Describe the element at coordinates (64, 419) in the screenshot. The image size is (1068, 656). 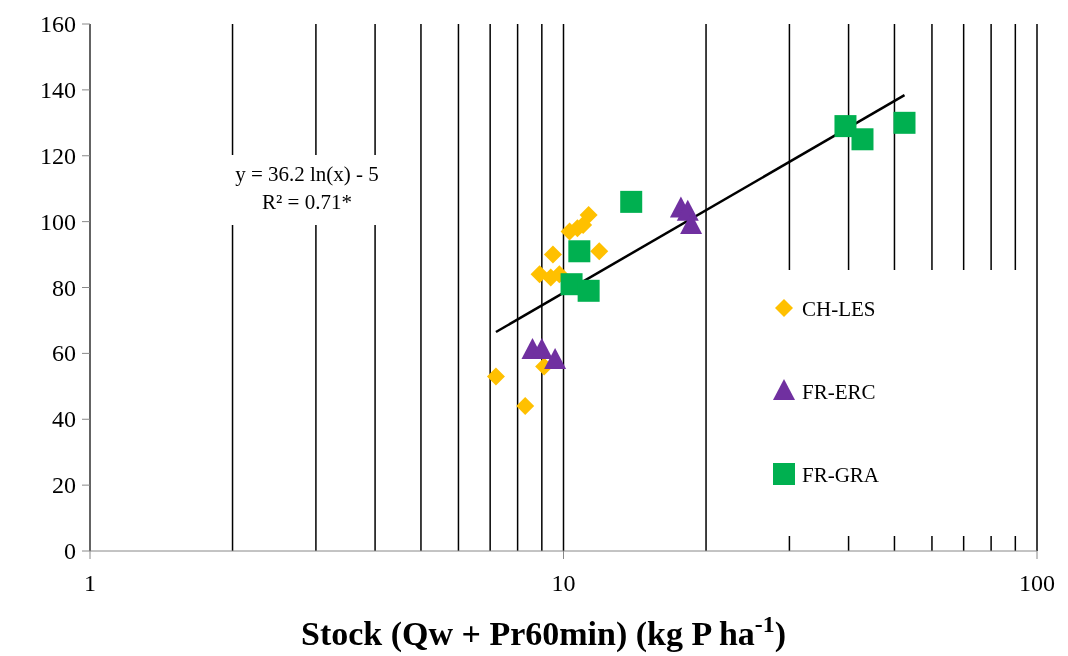
I see `y-tick-label: 40` at that location.